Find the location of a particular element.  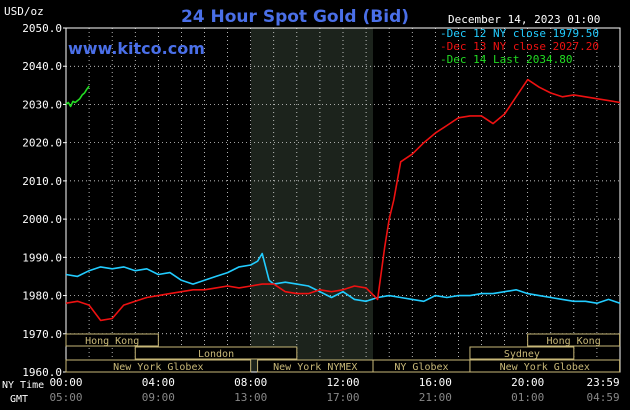

x-tick-label-ny: 12:00 is located at coordinates (342, 382).